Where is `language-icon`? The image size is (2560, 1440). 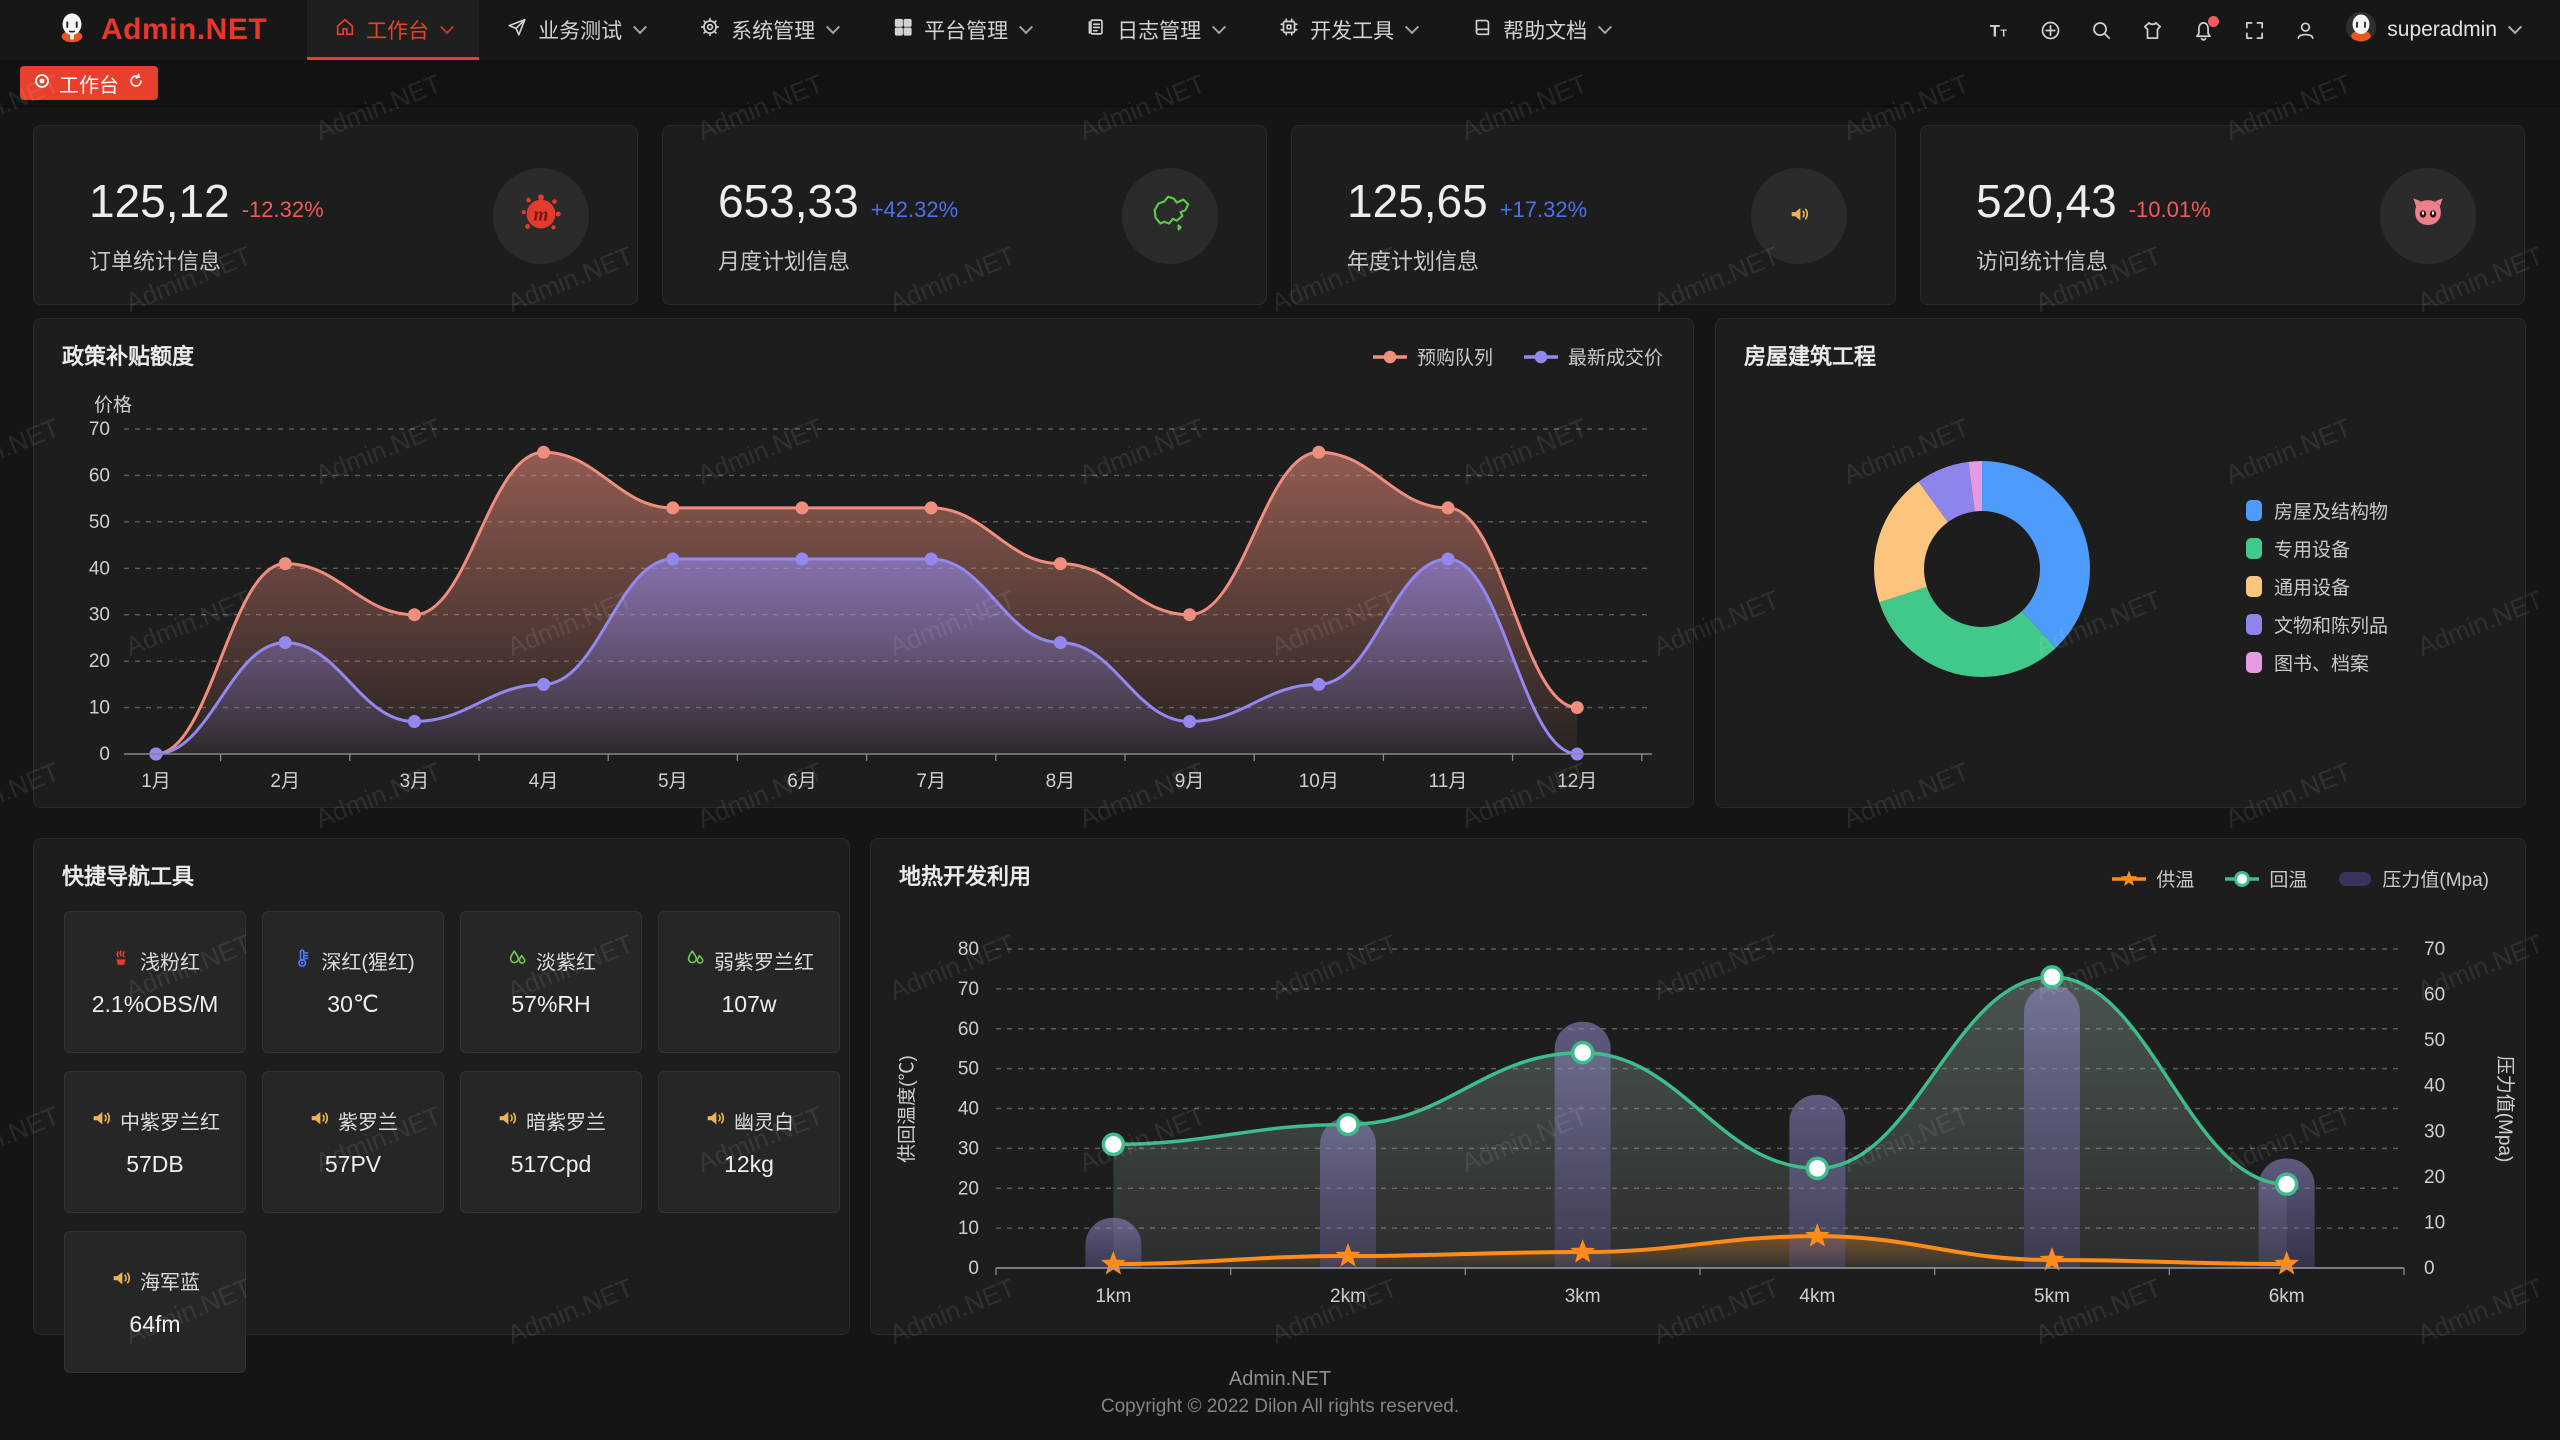
language-icon is located at coordinates (2050, 30).